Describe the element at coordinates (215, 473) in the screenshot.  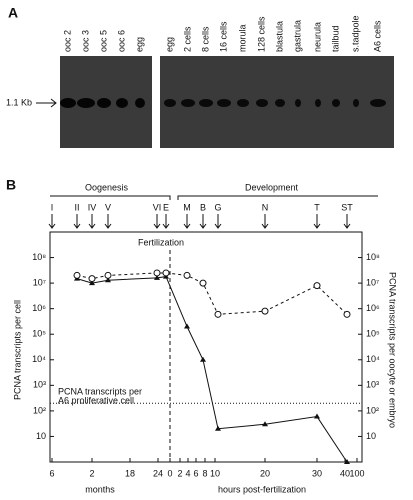
I see `x-tick-label: 10` at that location.